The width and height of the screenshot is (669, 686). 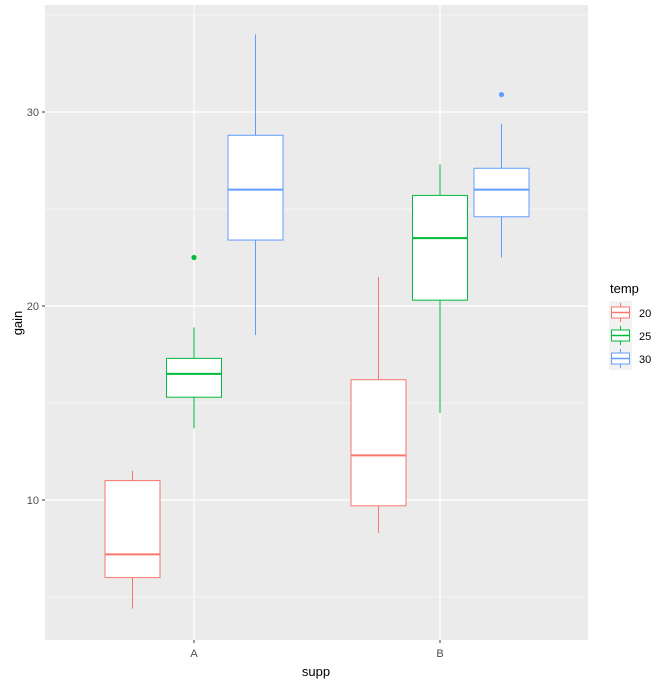 What do you see at coordinates (33, 501) in the screenshot?
I see `y-tick-label: 10` at bounding box center [33, 501].